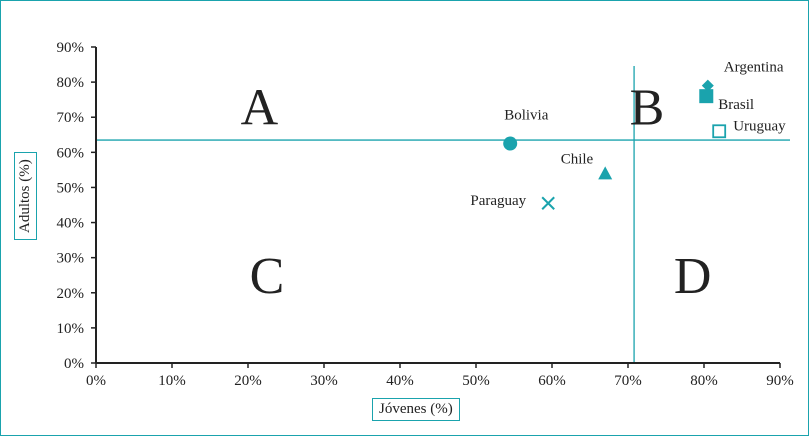  I want to click on x-tick-label: 20%, so click(248, 381).